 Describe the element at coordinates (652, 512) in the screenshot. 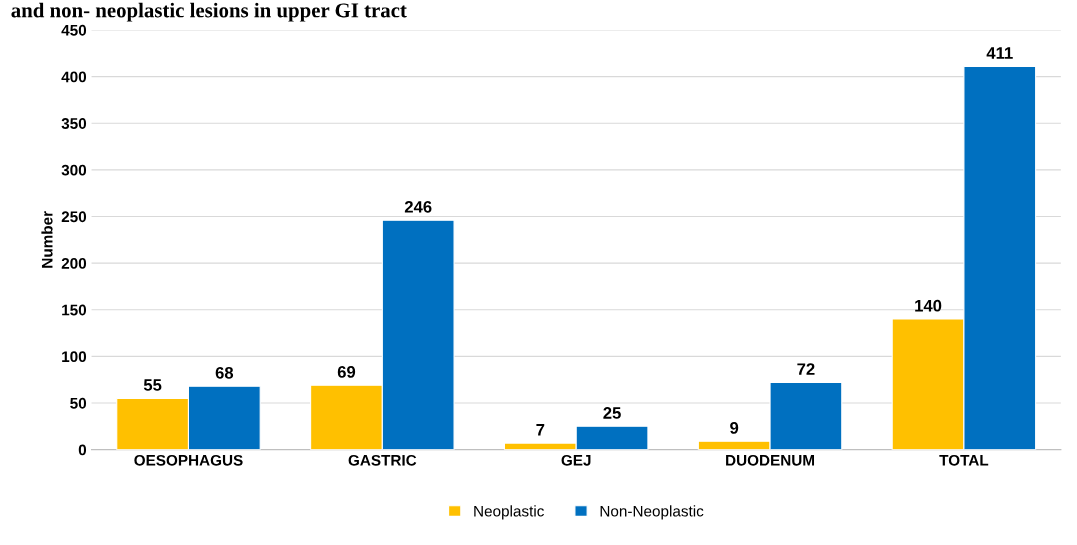

I see `legend-label: Non-Neoplastic` at that location.